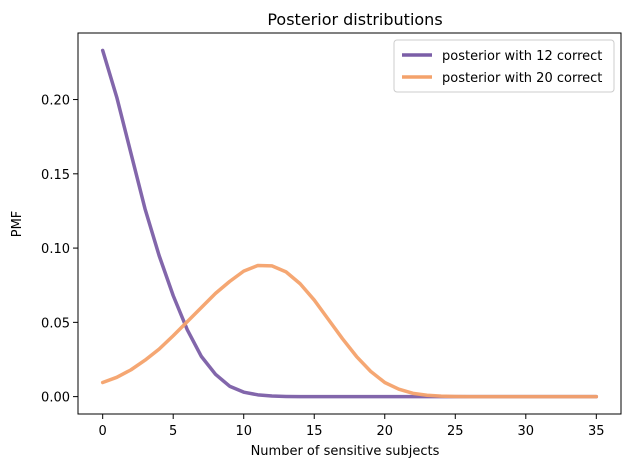 The height and width of the screenshot is (474, 630). Describe the element at coordinates (173, 431) in the screenshot. I see `x-tick-label: 5` at that location.